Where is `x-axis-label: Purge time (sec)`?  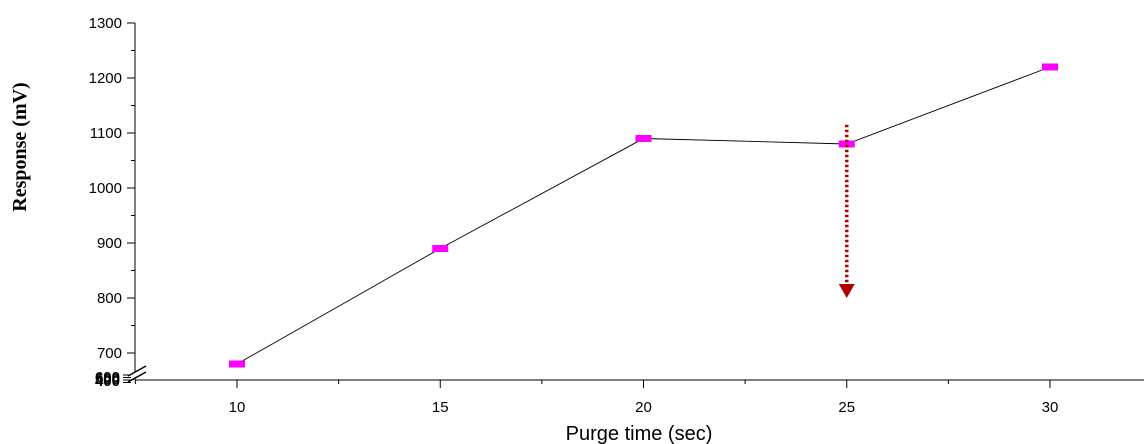 x-axis-label: Purge time (sec) is located at coordinates (639, 433).